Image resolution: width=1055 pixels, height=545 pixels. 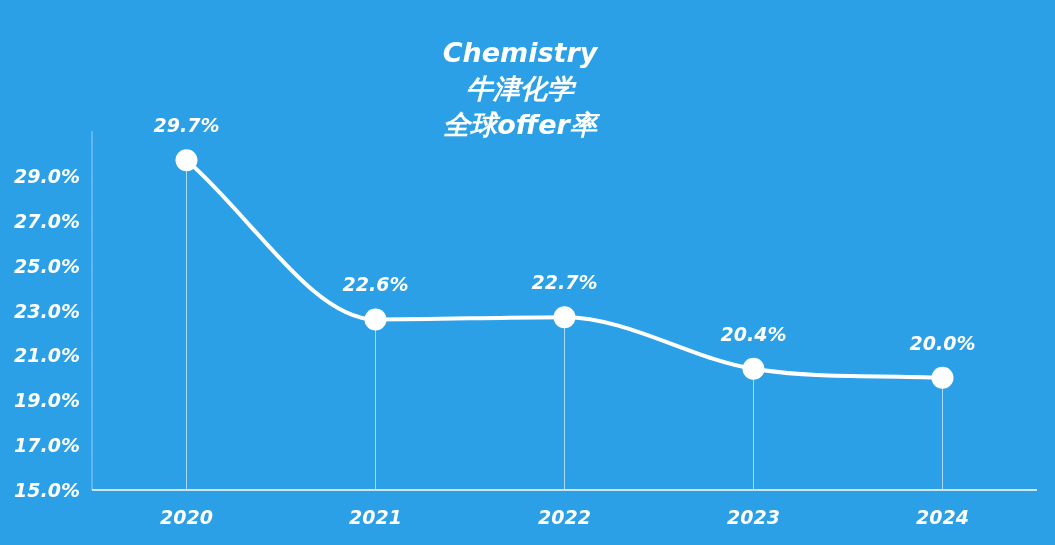 What do you see at coordinates (47, 310) in the screenshot?
I see `y-tick-label: 23.0%` at bounding box center [47, 310].